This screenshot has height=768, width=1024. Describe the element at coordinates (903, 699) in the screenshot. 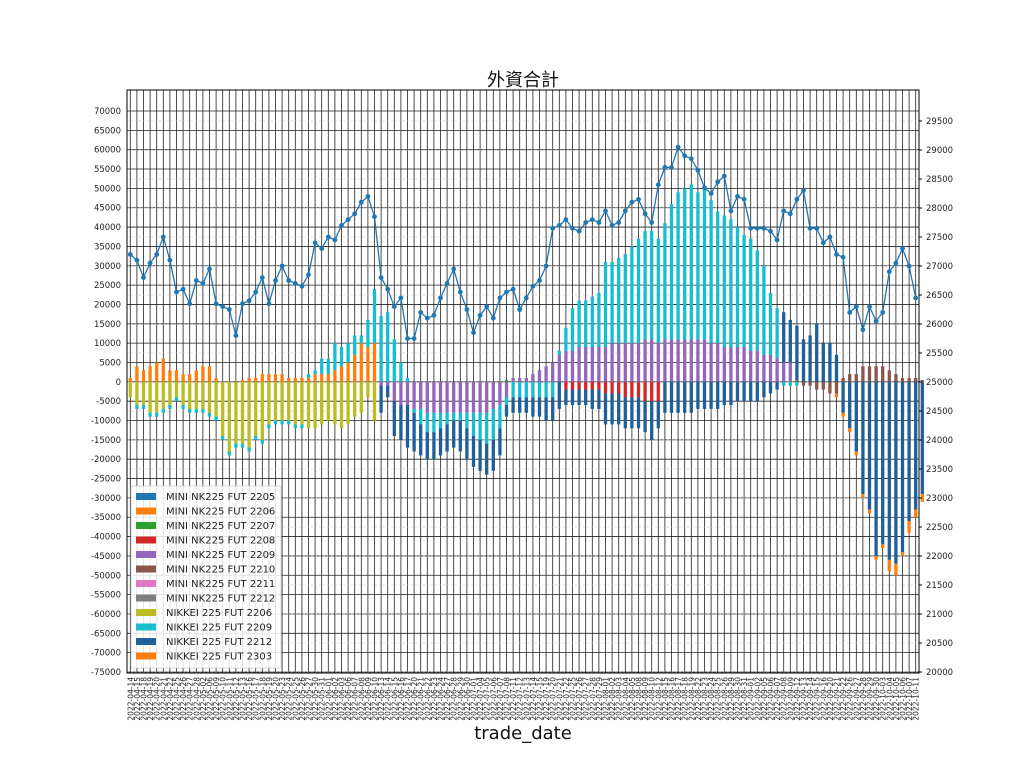

I see `x-tick-label: 2022-10-06` at that location.